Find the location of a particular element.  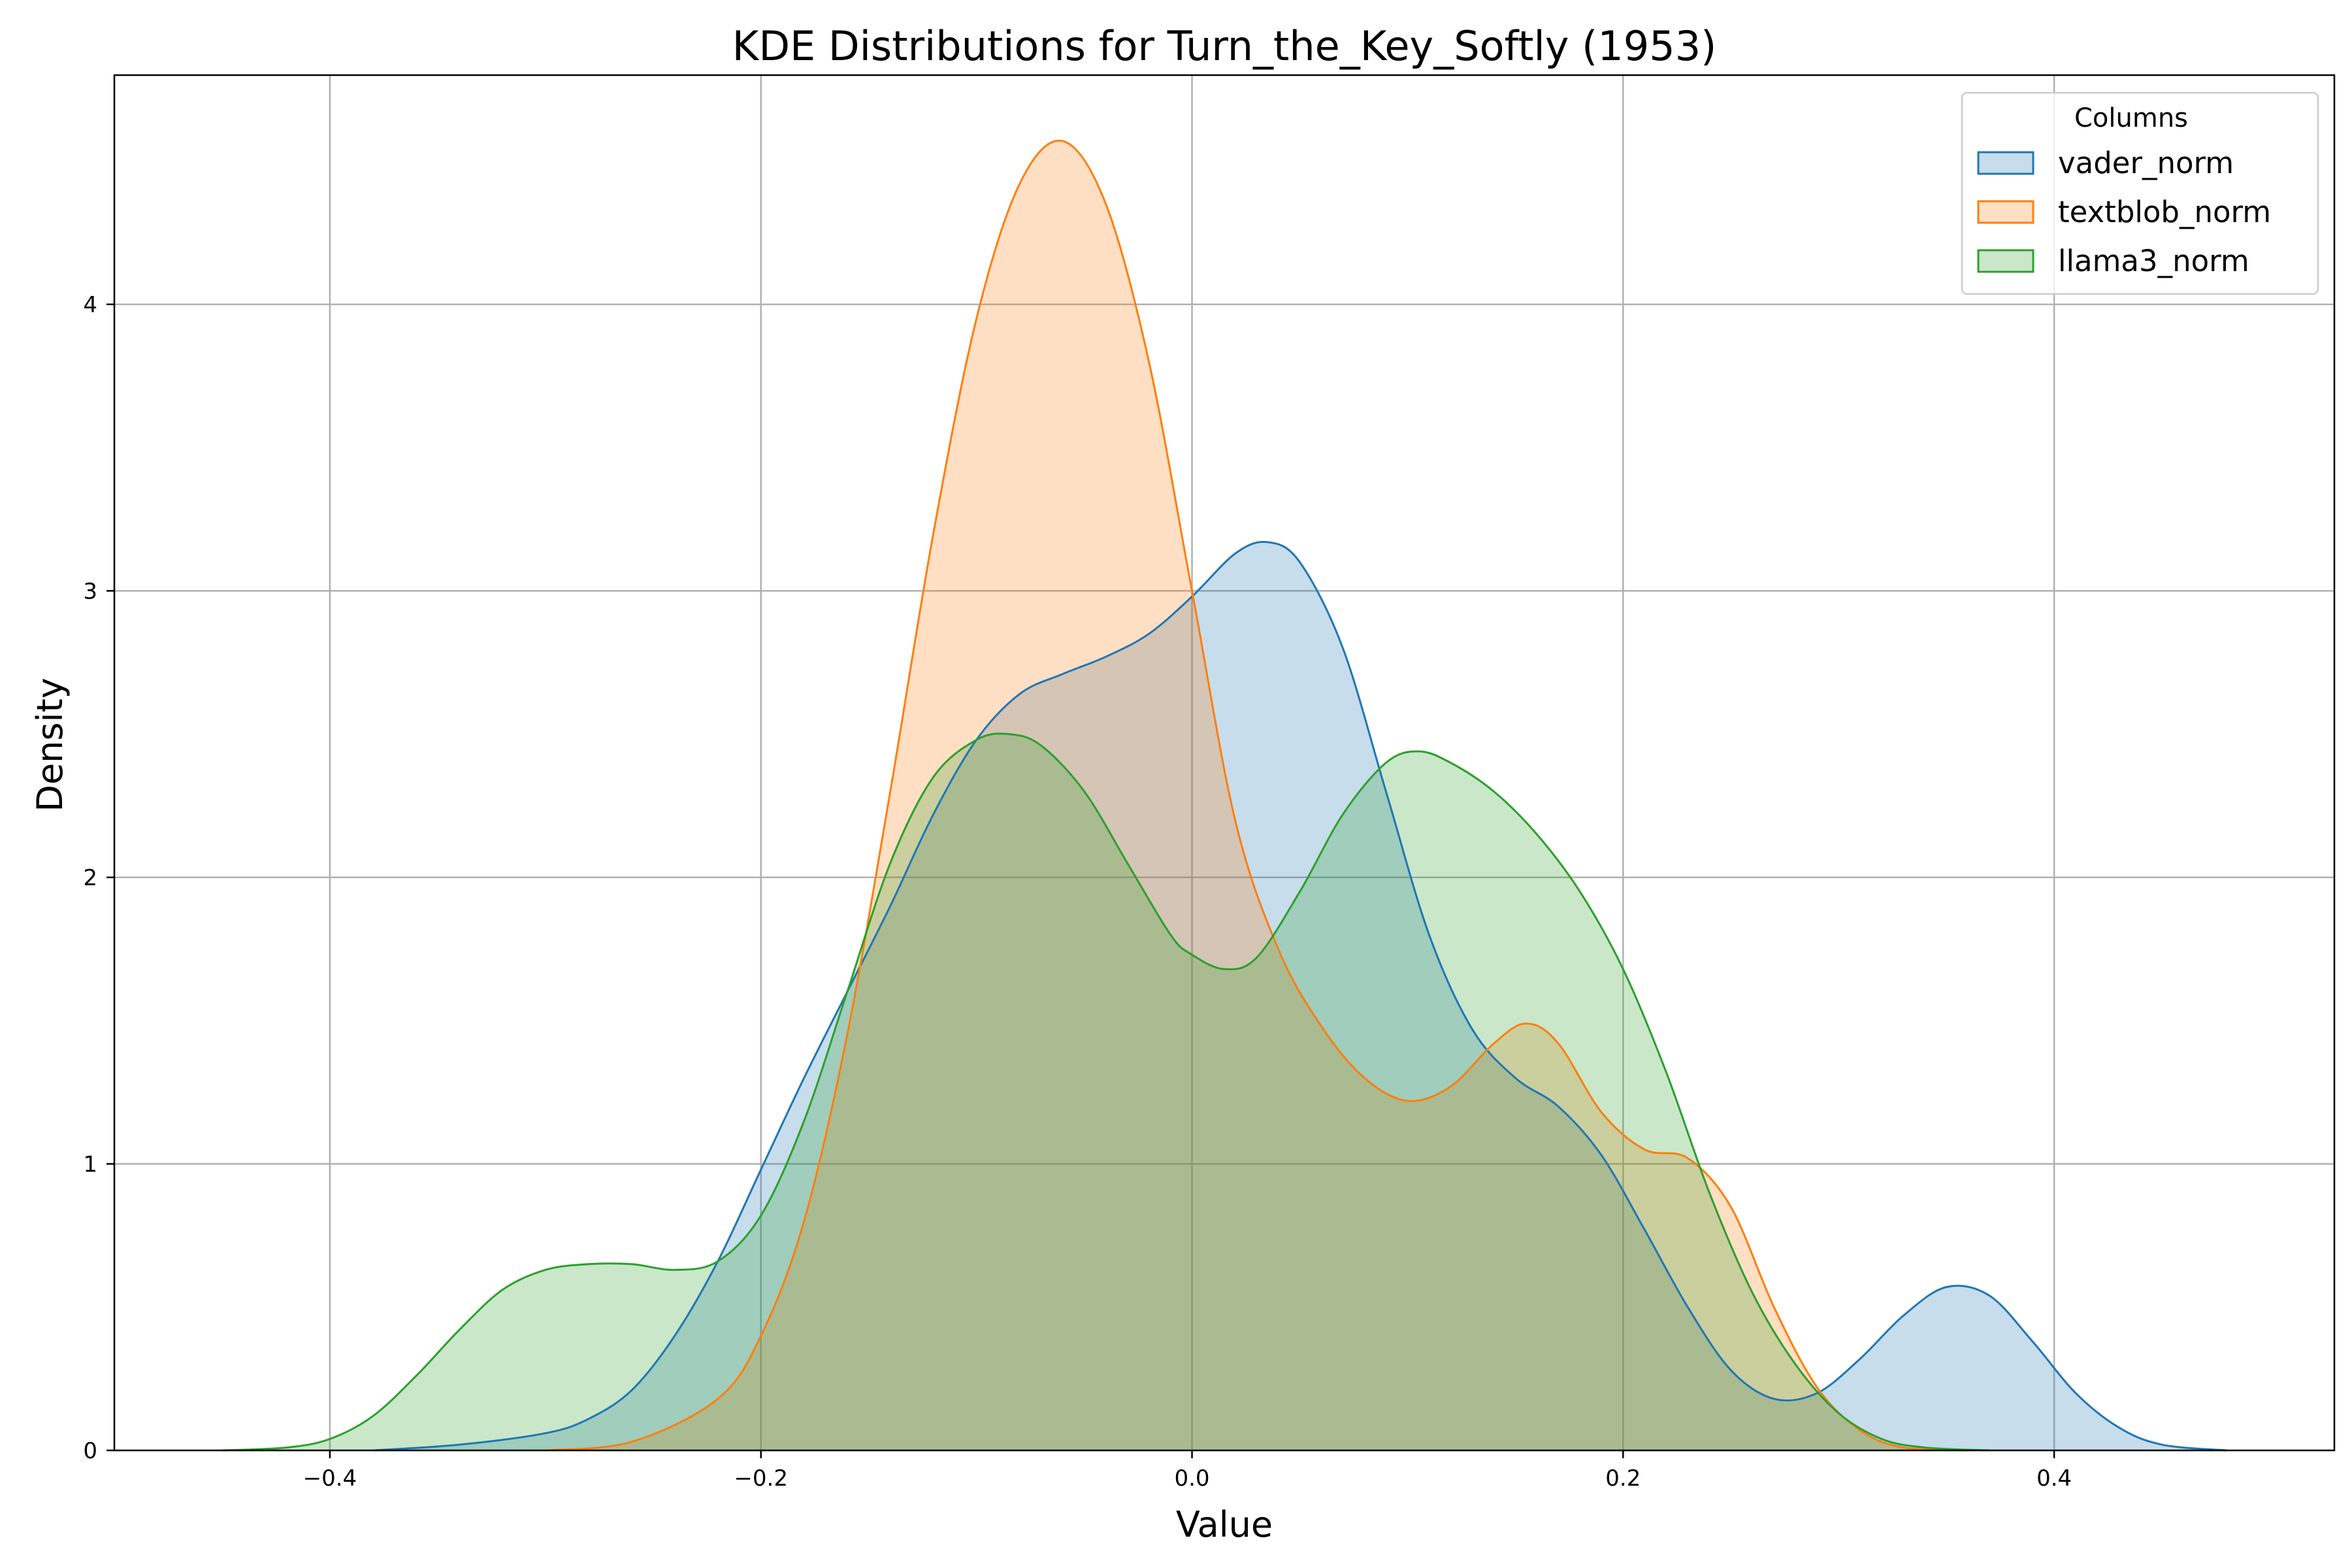

legend-item-vader_norm: vader_norm is located at coordinates (2105, 163).